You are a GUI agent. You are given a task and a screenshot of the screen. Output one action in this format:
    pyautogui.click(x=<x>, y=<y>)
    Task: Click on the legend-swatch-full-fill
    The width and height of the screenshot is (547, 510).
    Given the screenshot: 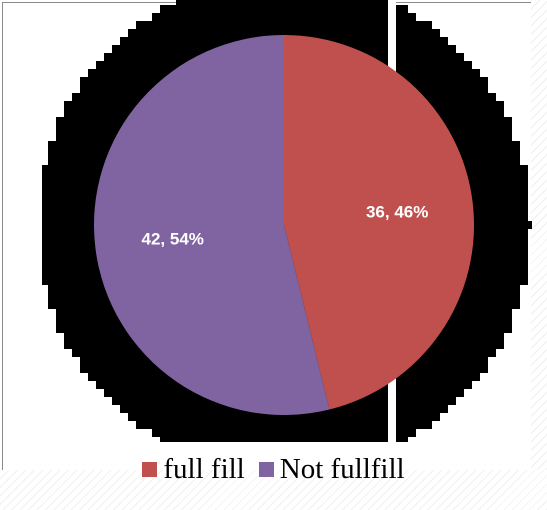 What is the action you would take?
    pyautogui.click(x=150, y=469)
    